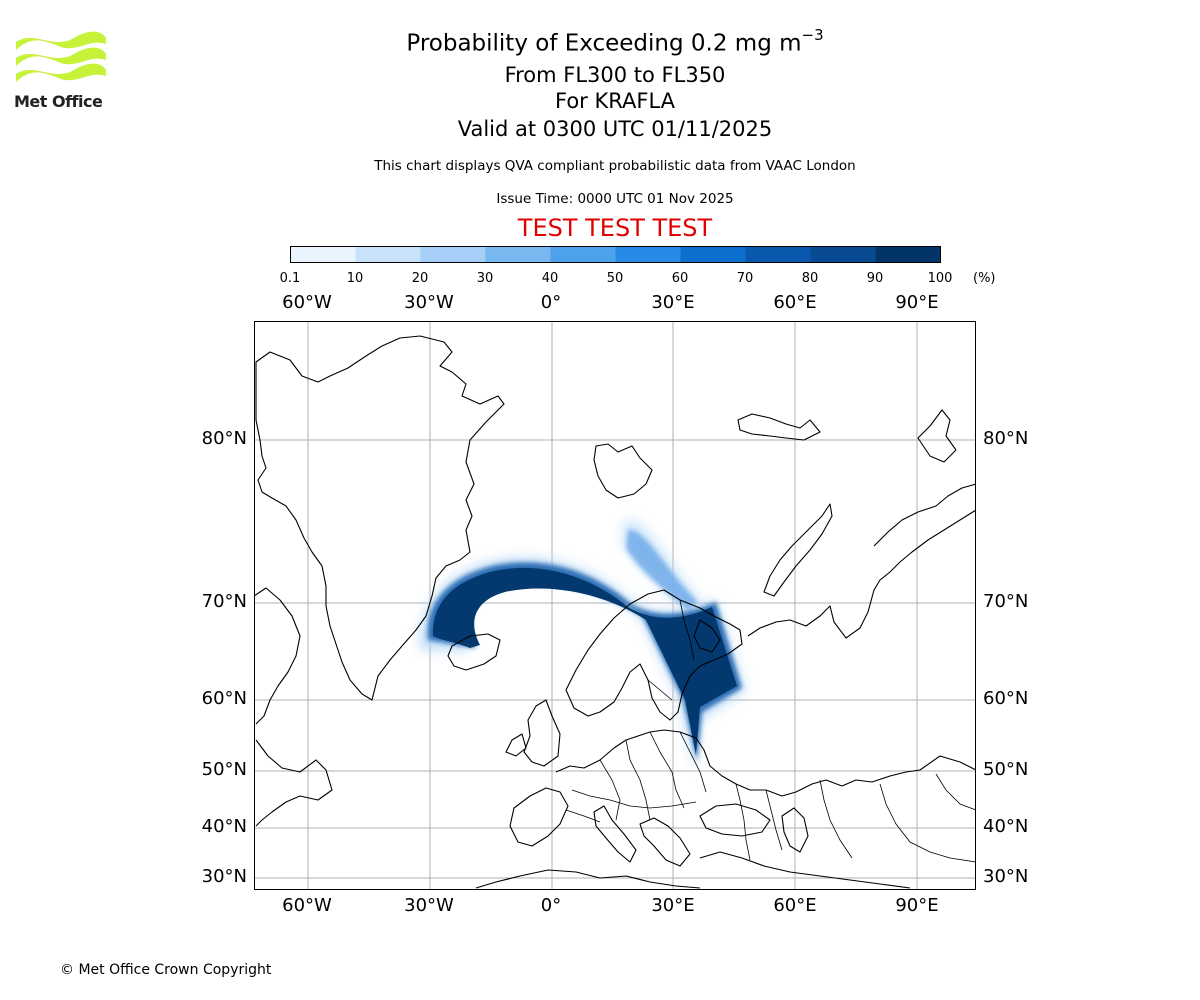  Describe the element at coordinates (1006, 826) in the screenshot. I see `lat-label-right: 40°N` at that location.